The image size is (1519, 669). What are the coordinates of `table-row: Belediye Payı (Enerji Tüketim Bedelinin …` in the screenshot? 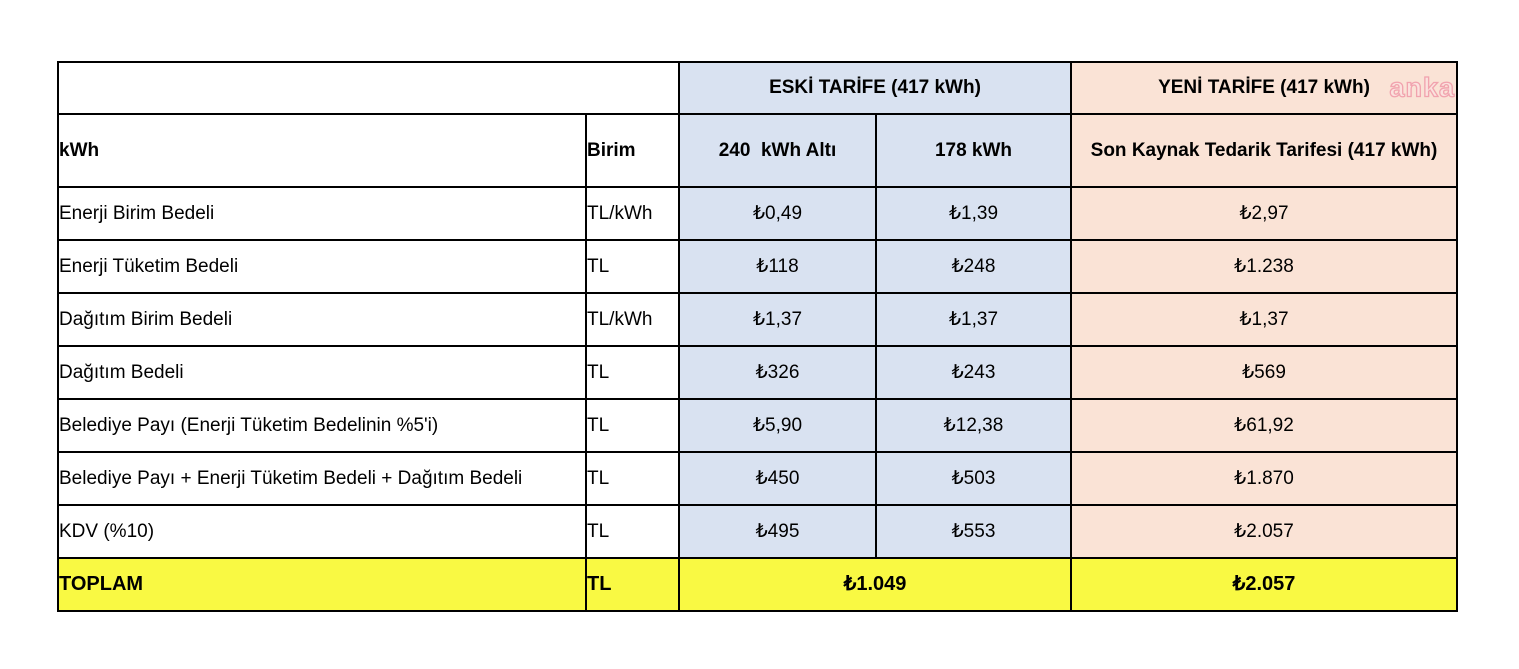 It's located at (757, 425).